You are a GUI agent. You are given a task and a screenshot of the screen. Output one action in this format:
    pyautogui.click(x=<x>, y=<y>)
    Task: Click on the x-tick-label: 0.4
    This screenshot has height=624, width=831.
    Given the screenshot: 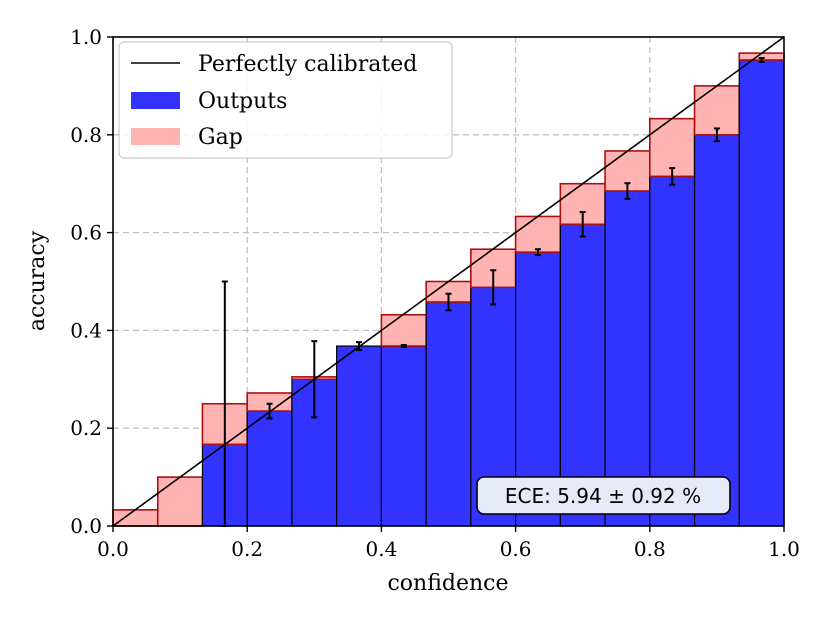 What is the action you would take?
    pyautogui.click(x=381, y=549)
    